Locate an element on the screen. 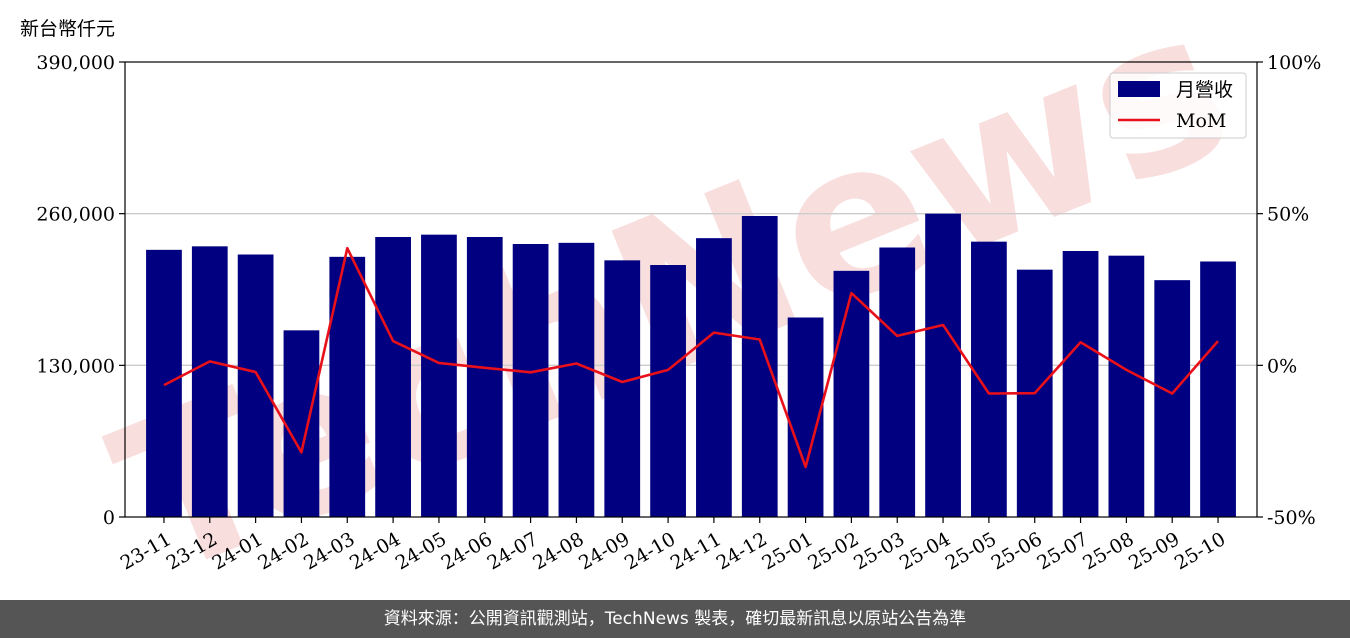 Image resolution: width=1350 pixels, height=638 pixels. x-tick-label: 25-01 is located at coordinates (787, 551).